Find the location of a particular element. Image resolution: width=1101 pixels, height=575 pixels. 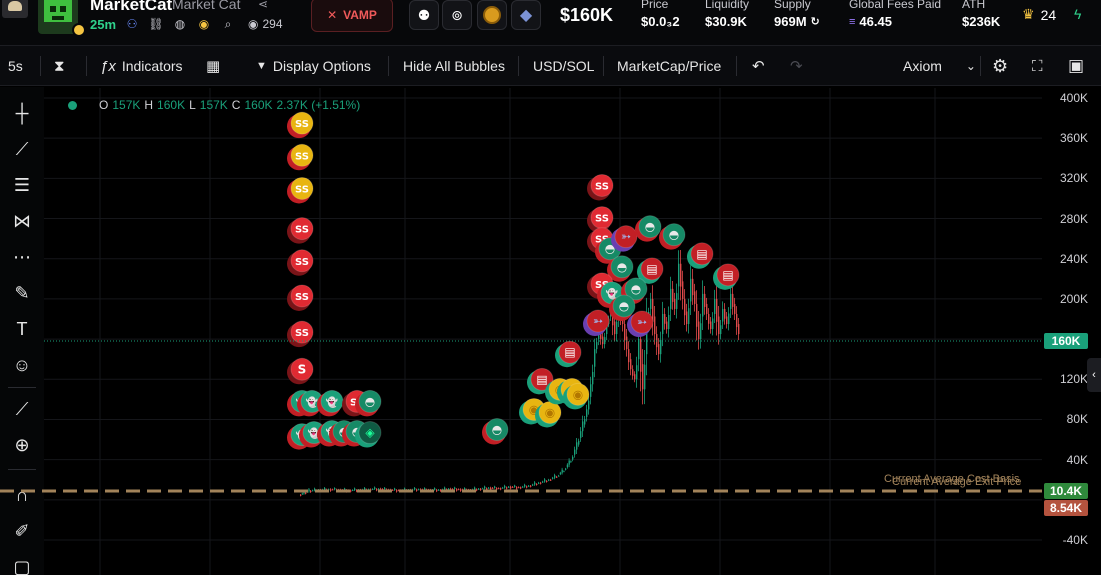

stat-ath: ATH $236K is located at coordinates (981, 14).